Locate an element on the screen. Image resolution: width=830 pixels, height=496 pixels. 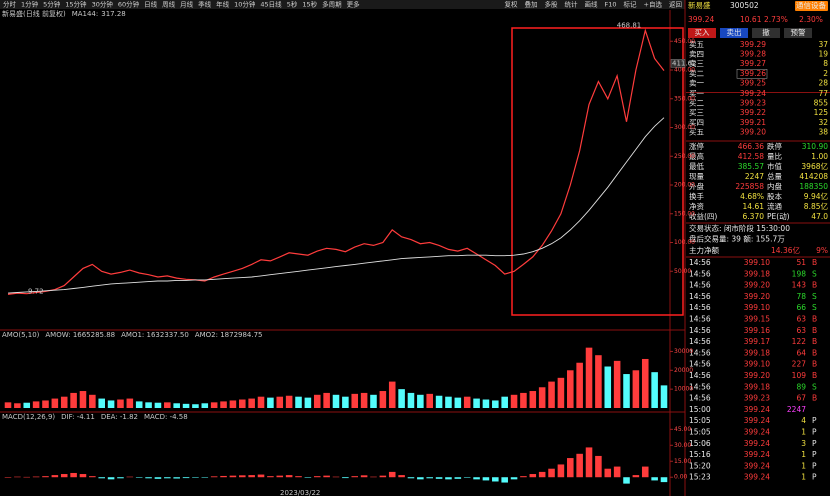
trade-time: 14:56 is located at coordinates (700, 296).